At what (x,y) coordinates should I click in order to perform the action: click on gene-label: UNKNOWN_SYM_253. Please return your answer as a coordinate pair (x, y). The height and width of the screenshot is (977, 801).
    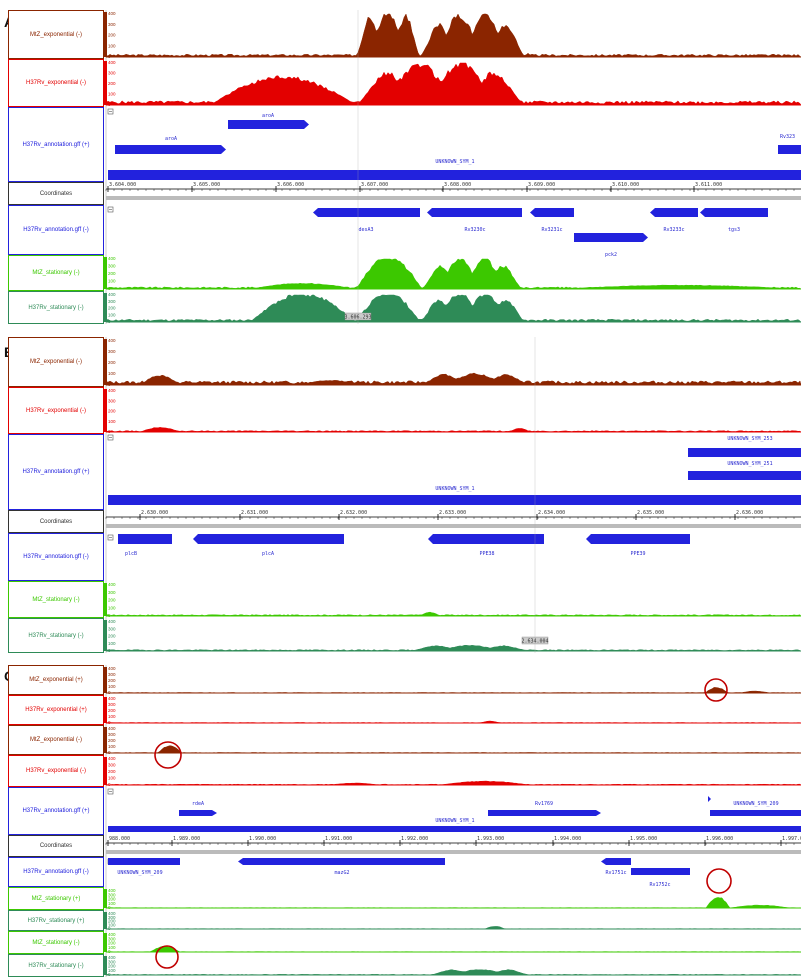
    Looking at the image, I should click on (749, 439).